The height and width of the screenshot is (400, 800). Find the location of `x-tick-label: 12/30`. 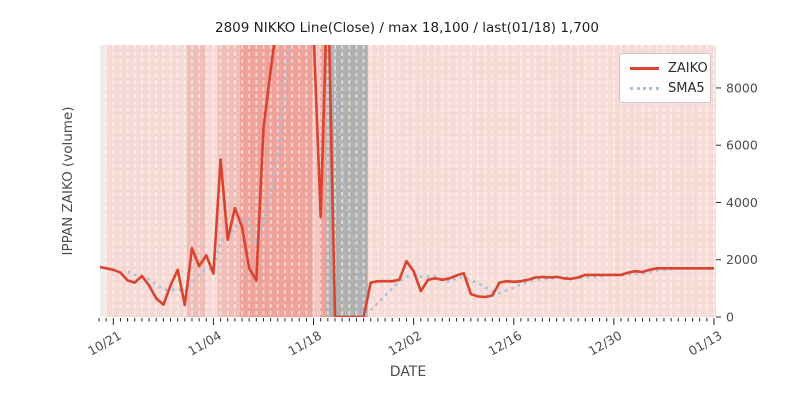

x-tick-label: 12/30 is located at coordinates (605, 343).